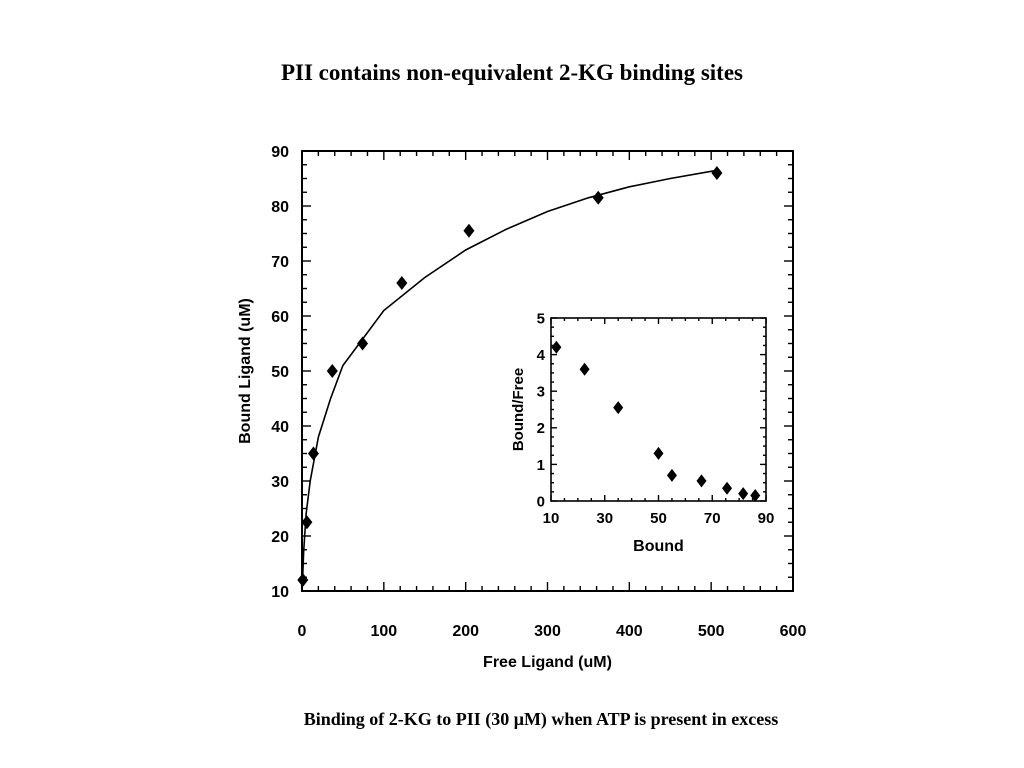 The image size is (1024, 768). I want to click on main-y-tick-label: 80, so click(280, 207).